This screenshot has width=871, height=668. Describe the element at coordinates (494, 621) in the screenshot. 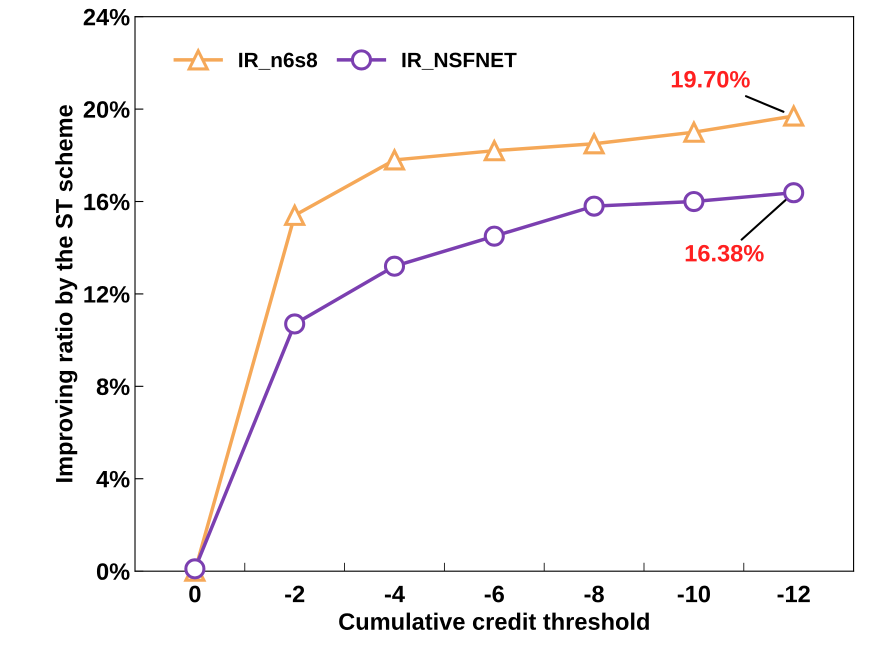

I see `x-axis-title: Cumulative credit threshold` at that location.